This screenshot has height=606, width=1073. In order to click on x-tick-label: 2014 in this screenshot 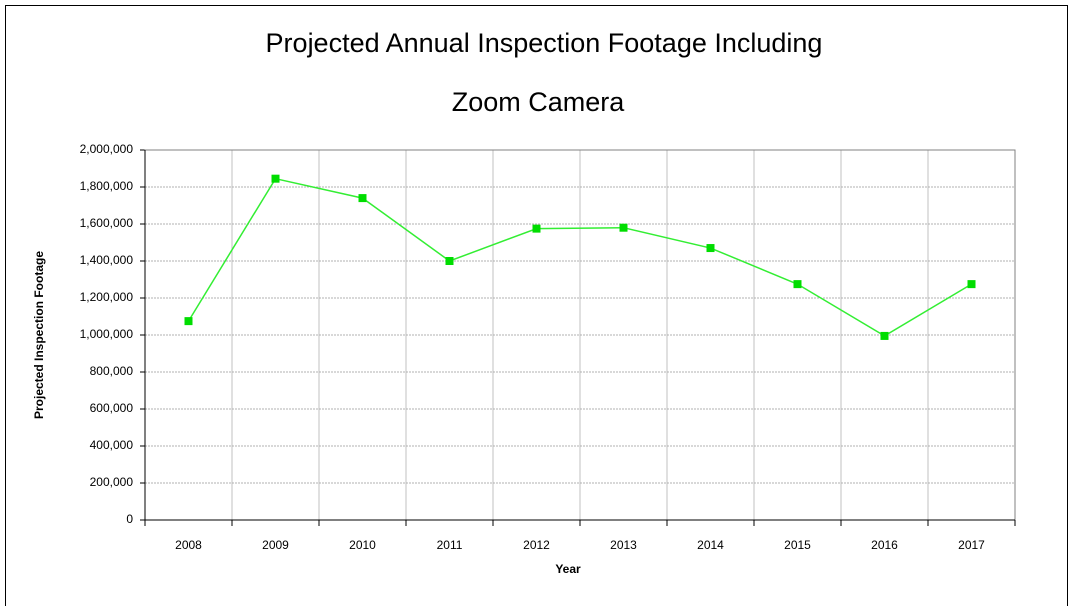, I will do `click(710, 545)`.